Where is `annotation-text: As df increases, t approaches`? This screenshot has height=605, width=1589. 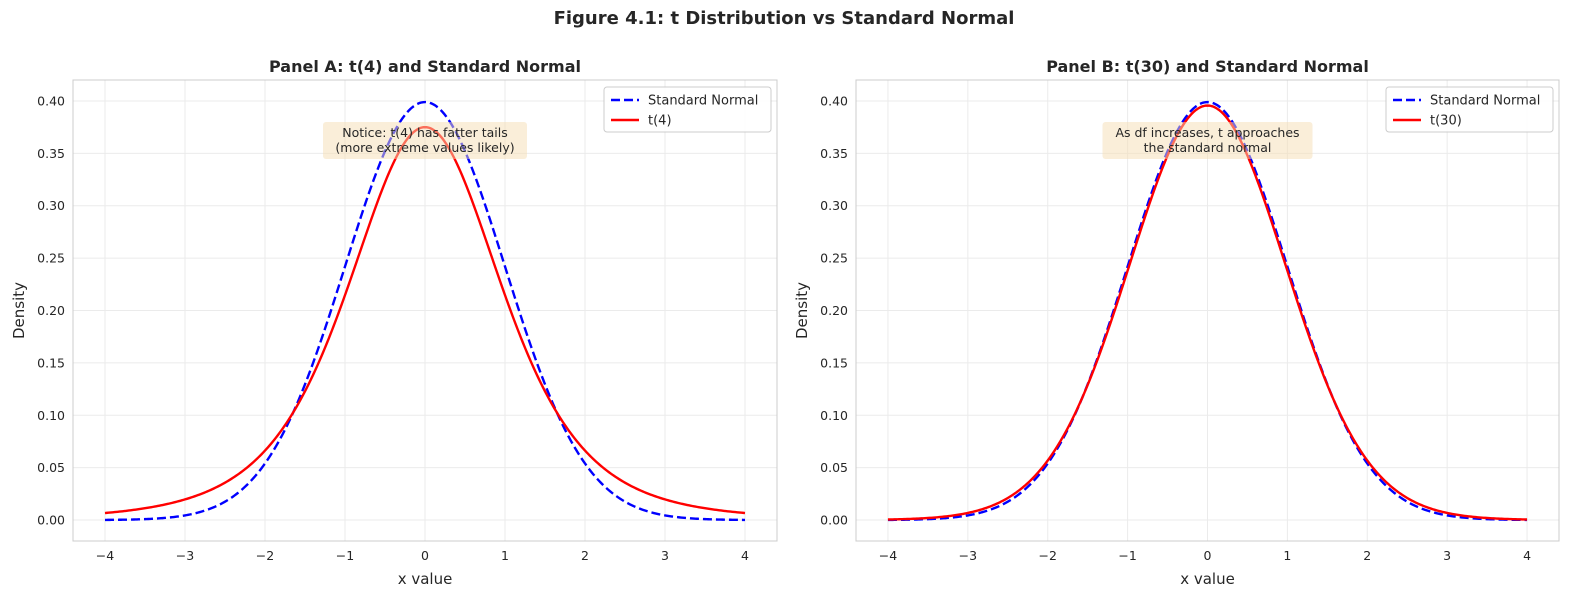 annotation-text: As df increases, t approaches is located at coordinates (1207, 132).